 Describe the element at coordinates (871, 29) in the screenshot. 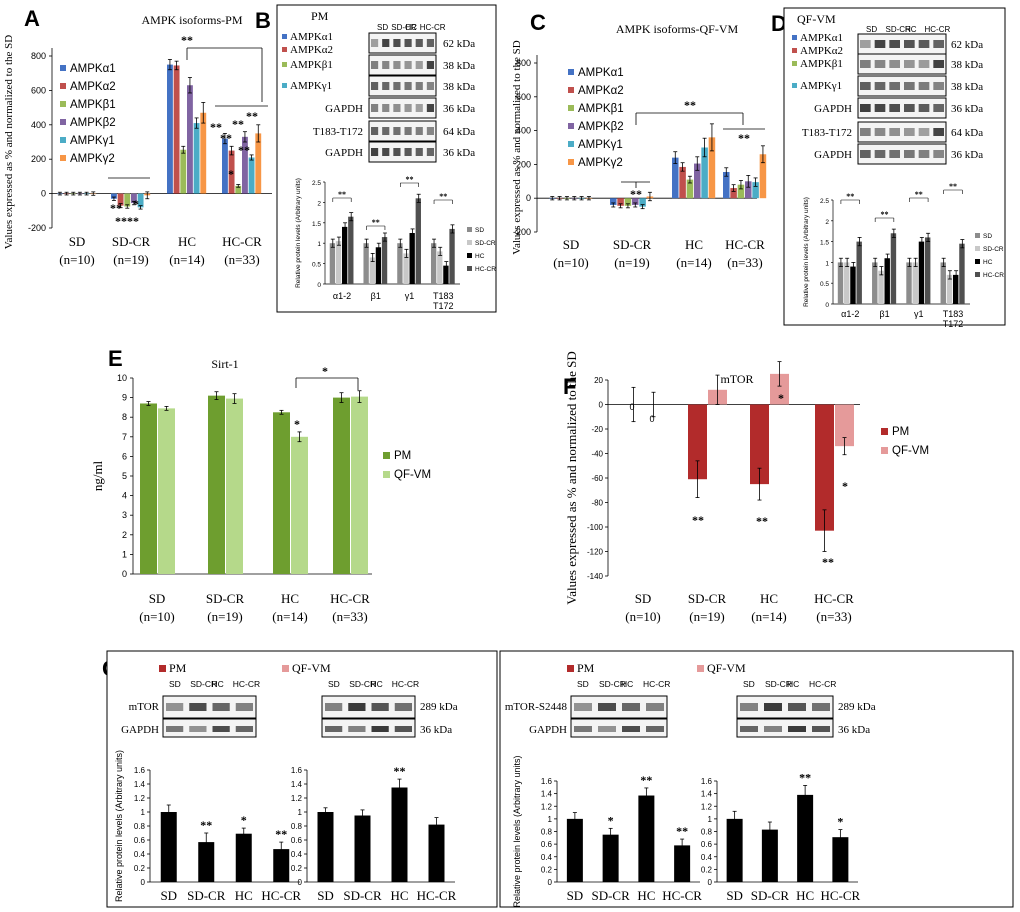

I see `lane-label: SD` at that location.